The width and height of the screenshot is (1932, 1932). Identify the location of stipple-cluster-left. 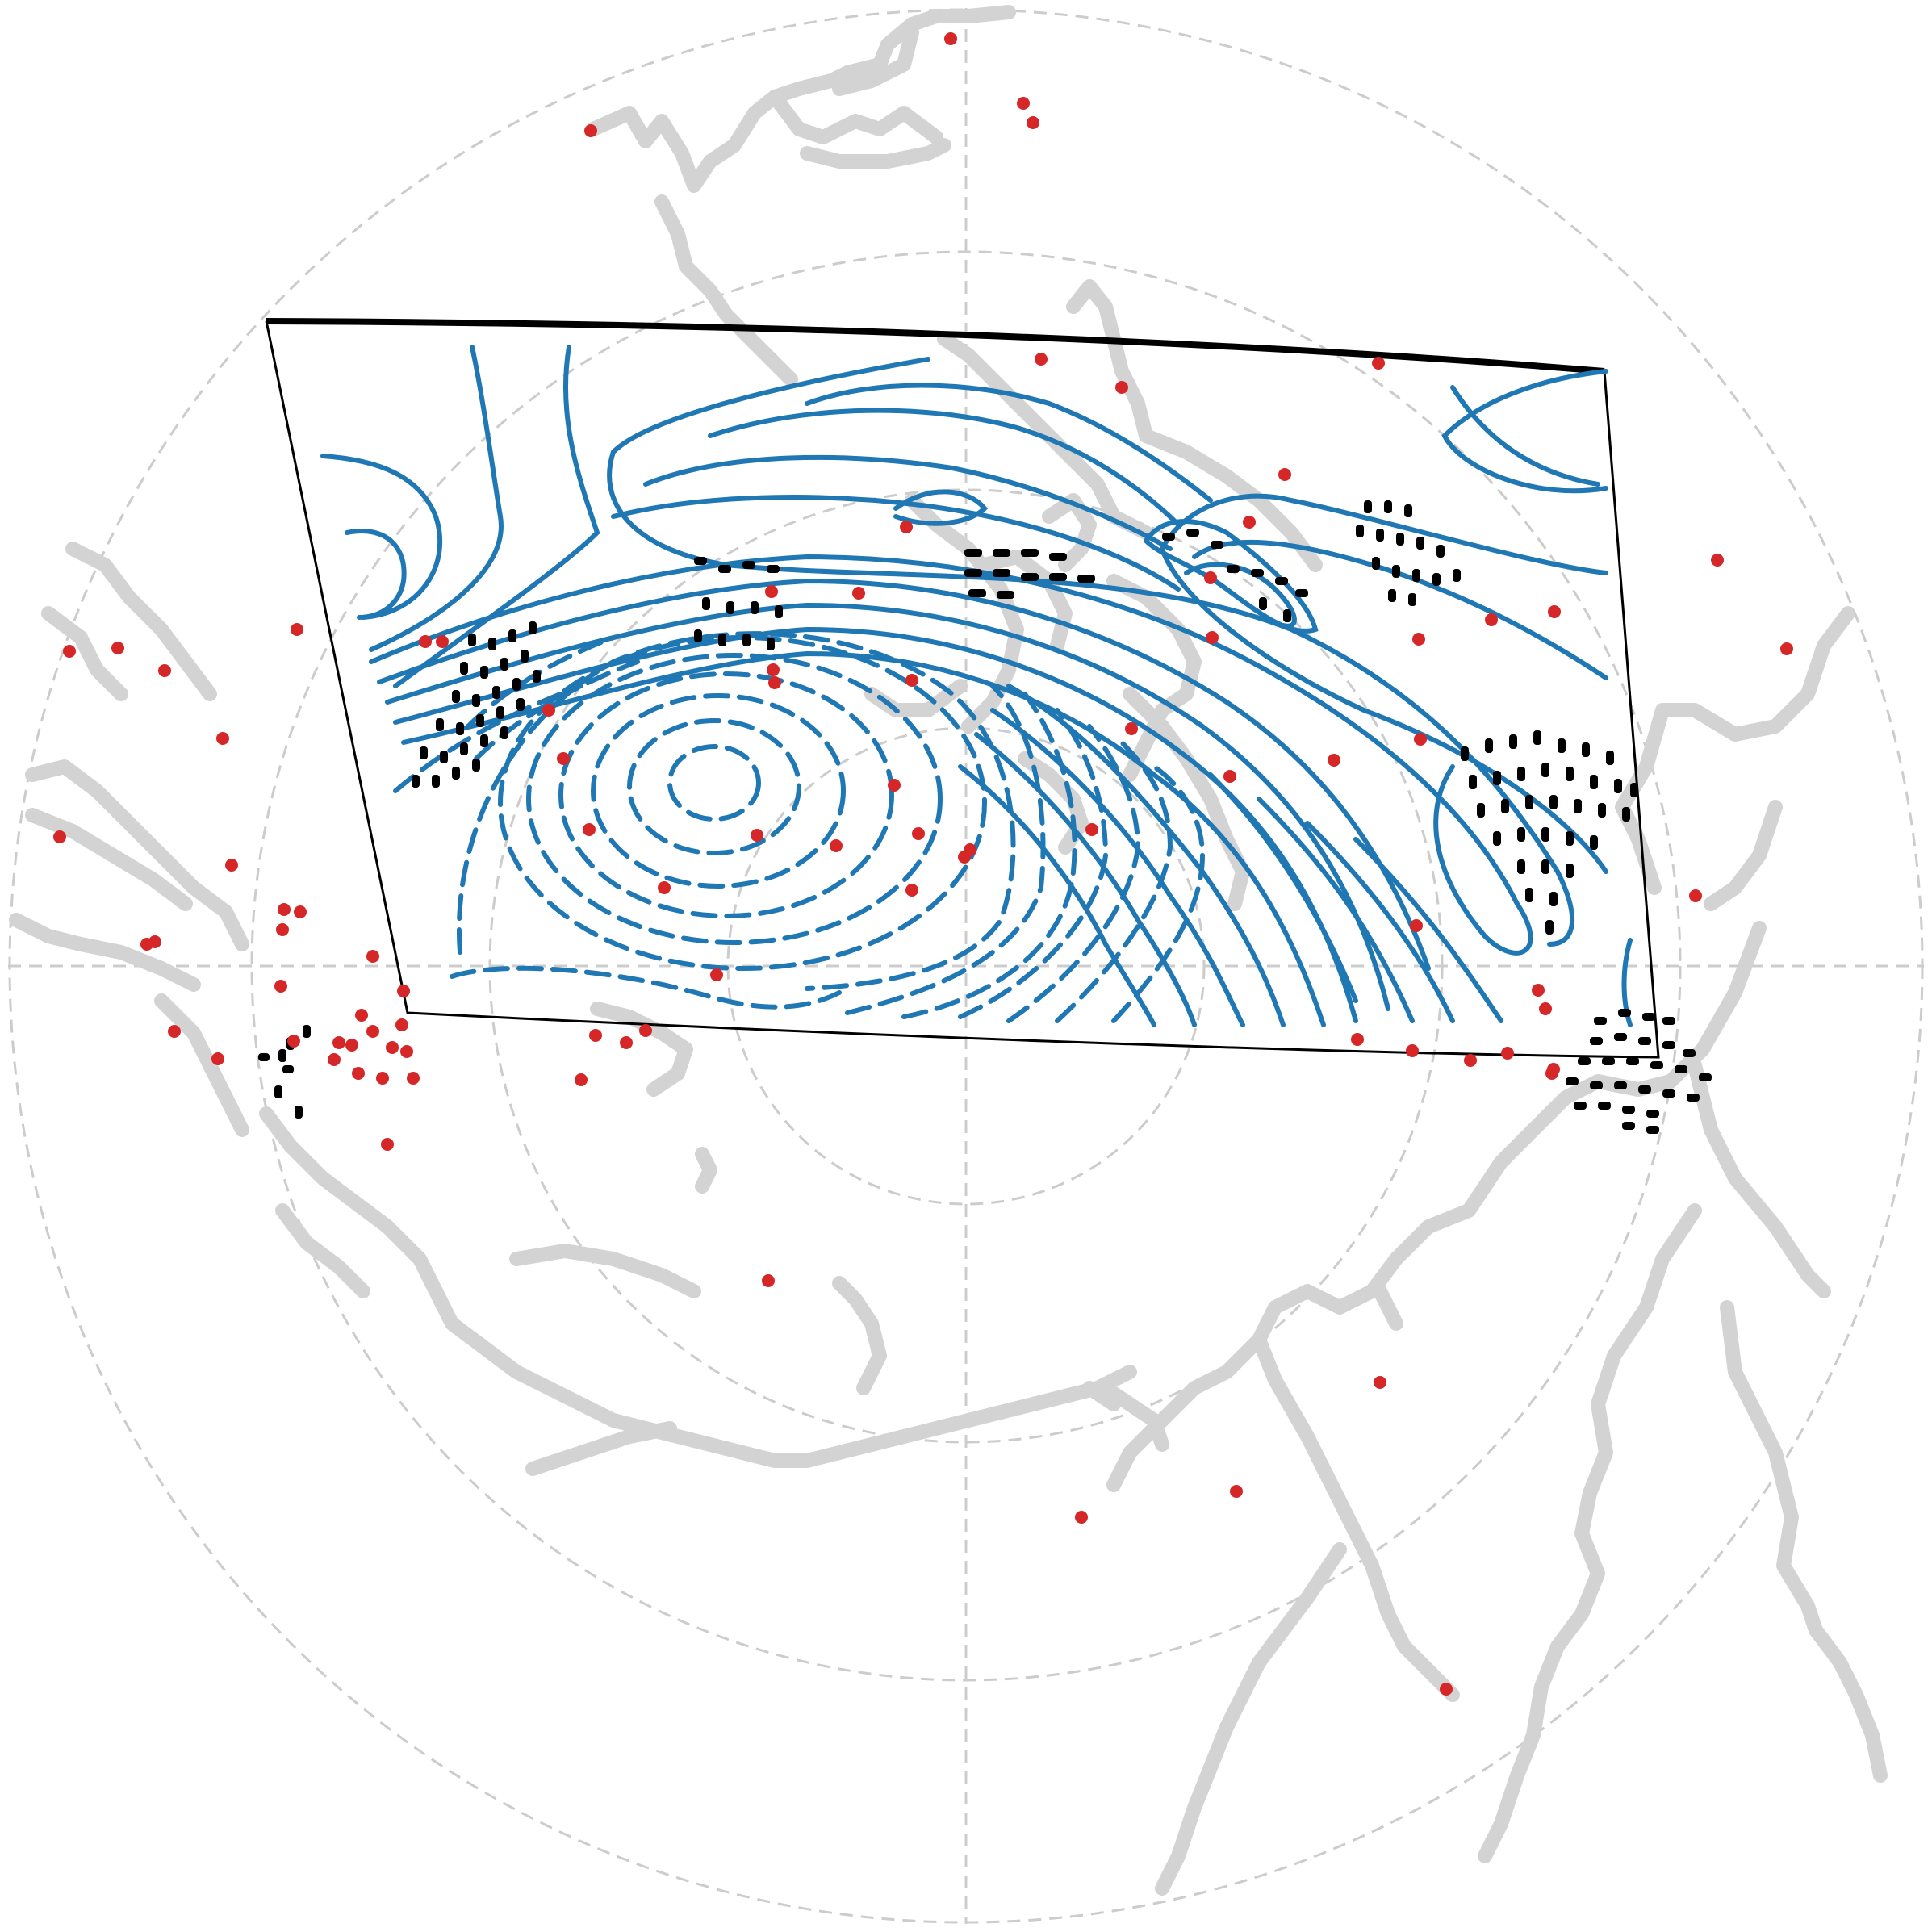
(476, 704).